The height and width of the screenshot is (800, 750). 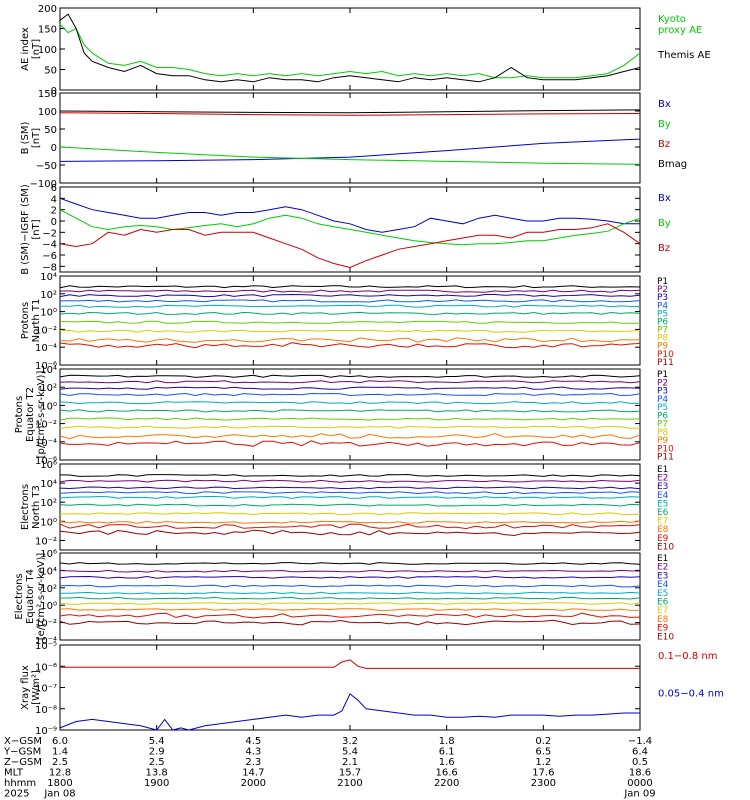 What do you see at coordinates (59, 783) in the screenshot?
I see `footer-value: 1800` at bounding box center [59, 783].